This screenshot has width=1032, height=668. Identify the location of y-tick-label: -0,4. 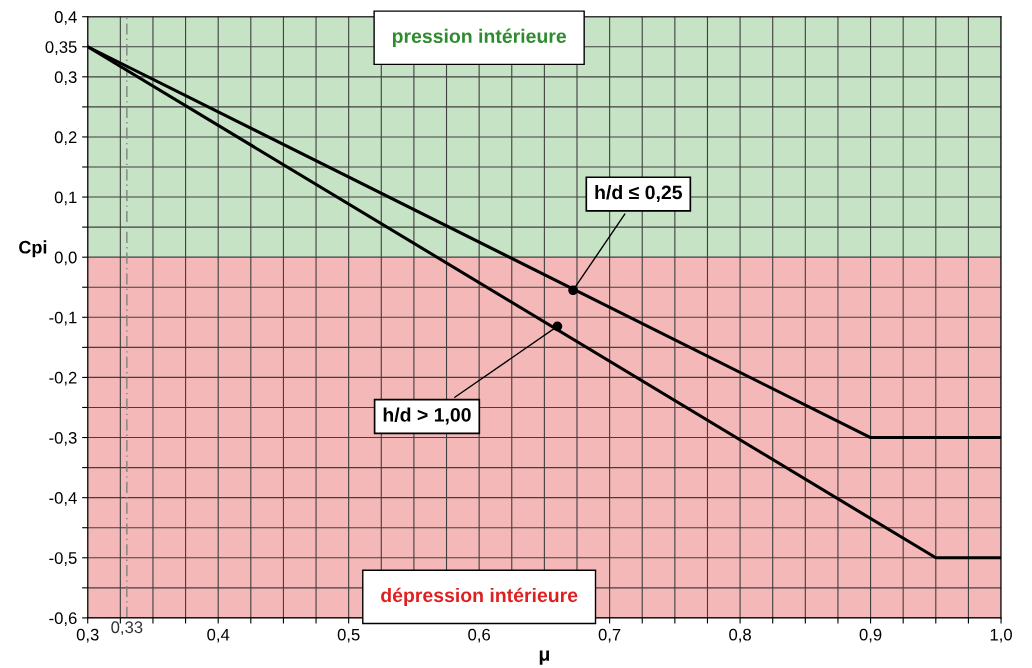
(63, 499).